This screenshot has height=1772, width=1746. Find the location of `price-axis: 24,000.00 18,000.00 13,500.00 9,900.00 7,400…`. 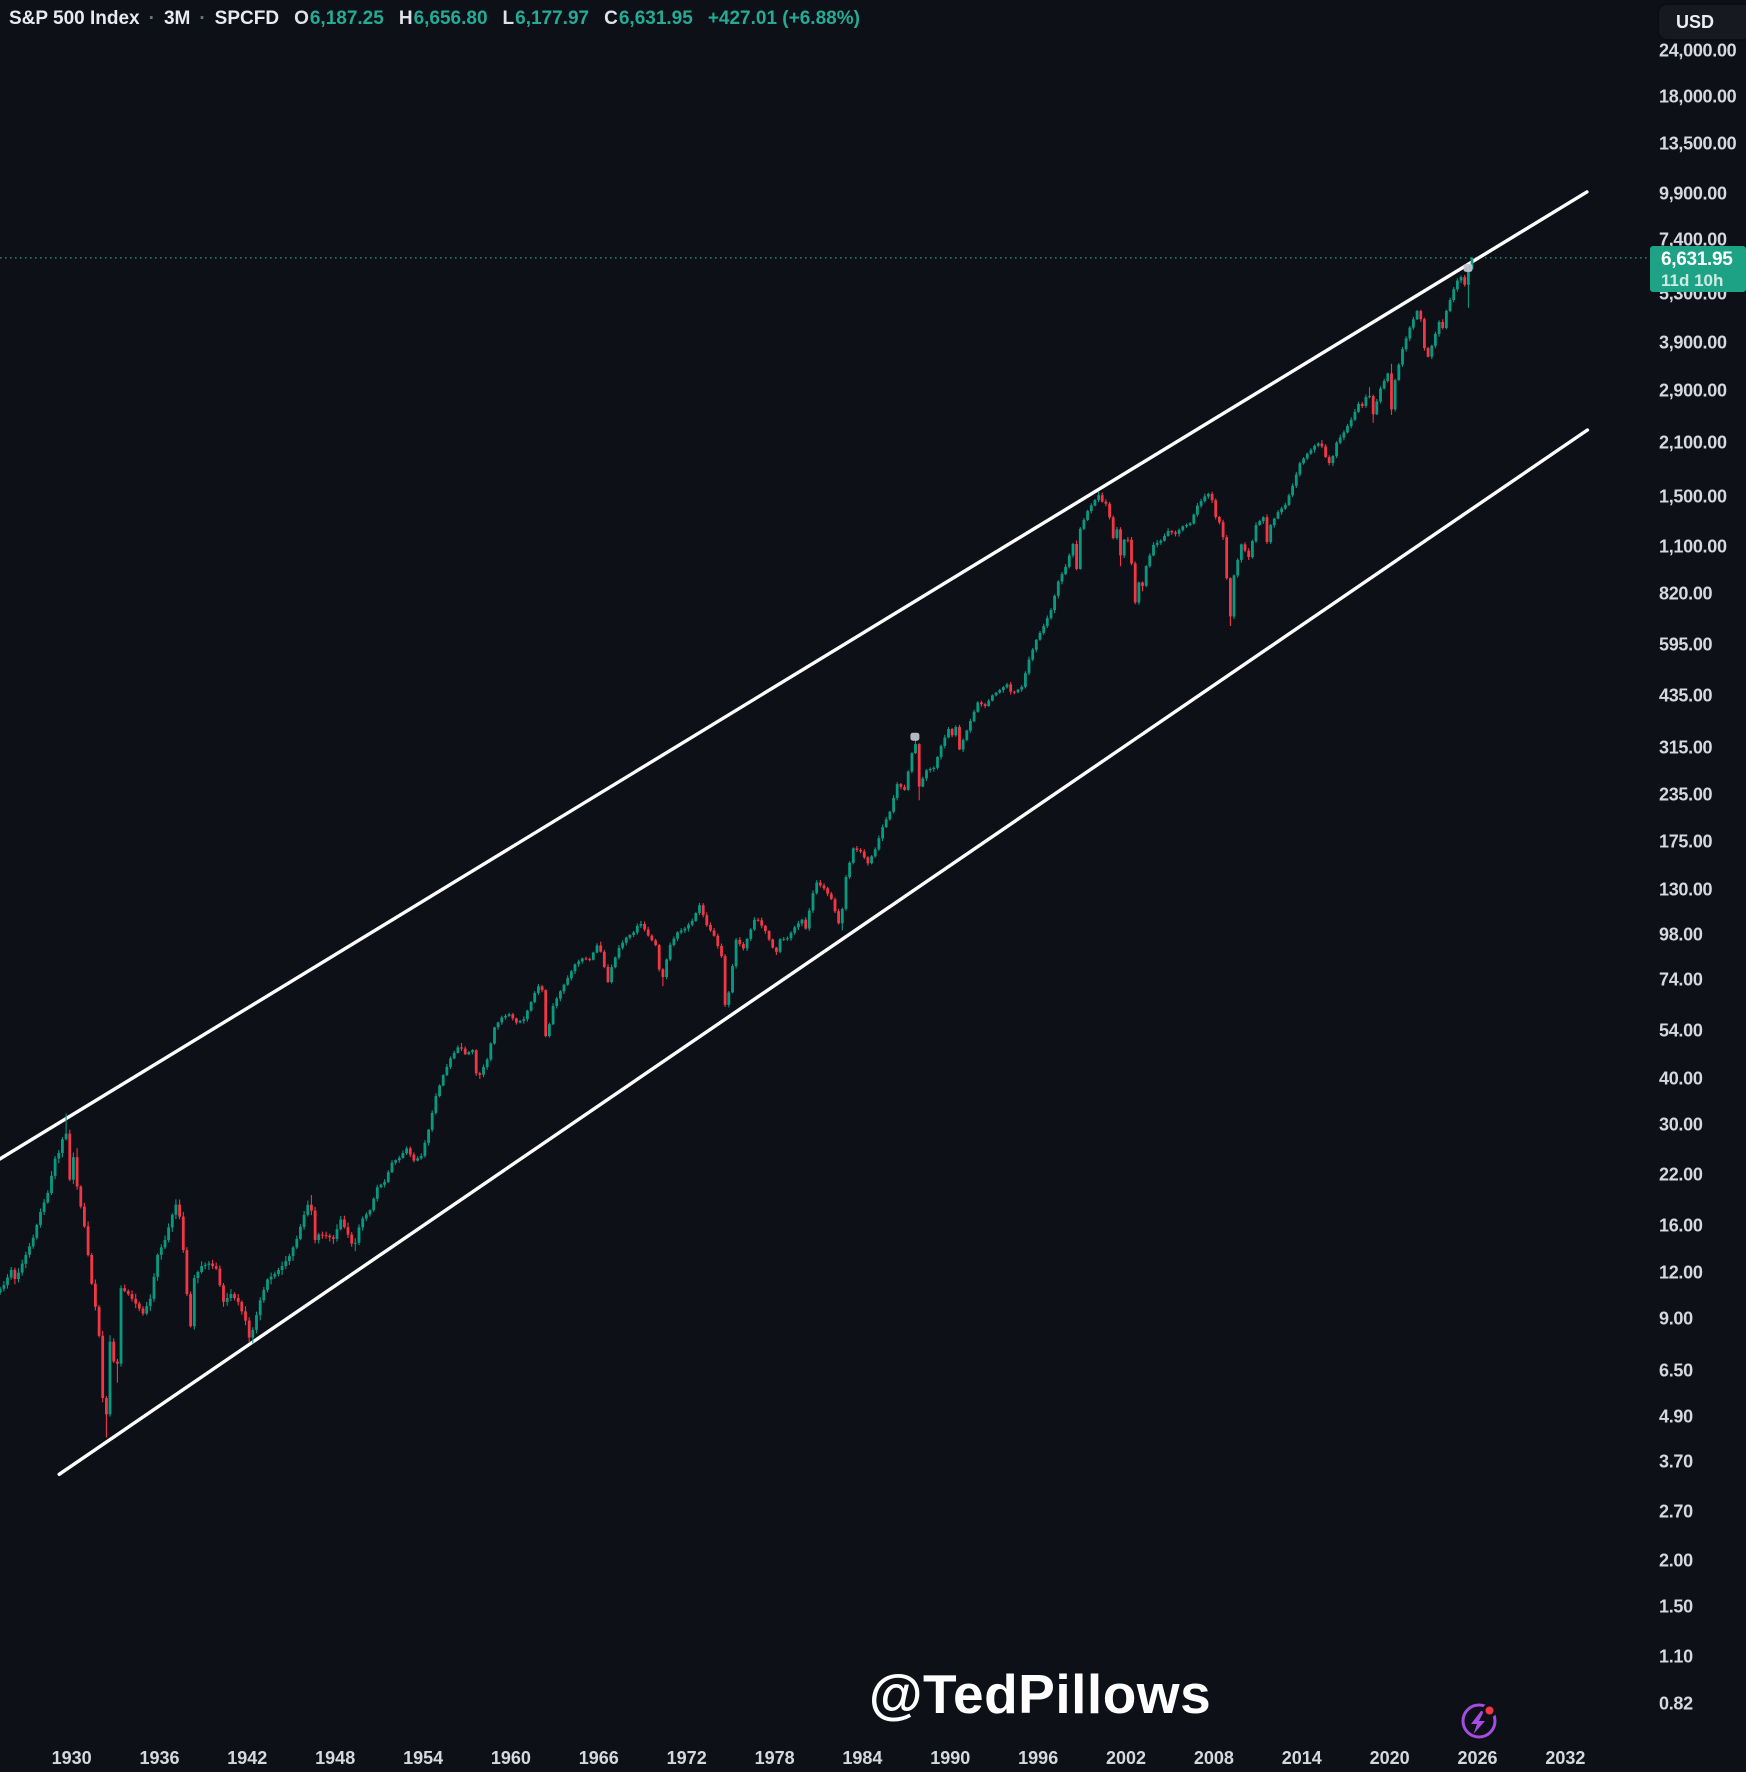

price-axis: 24,000.00 18,000.00 13,500.00 9,900.00 7,400… is located at coordinates (1698, 873).